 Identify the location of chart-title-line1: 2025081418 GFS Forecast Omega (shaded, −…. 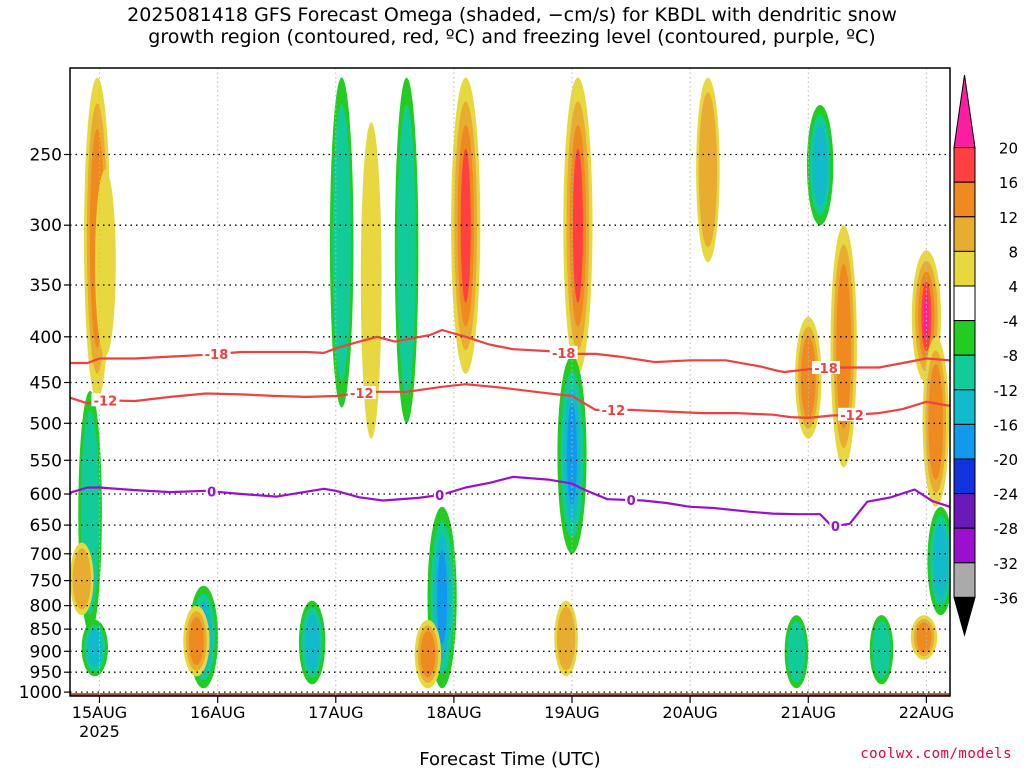
(512, 15).